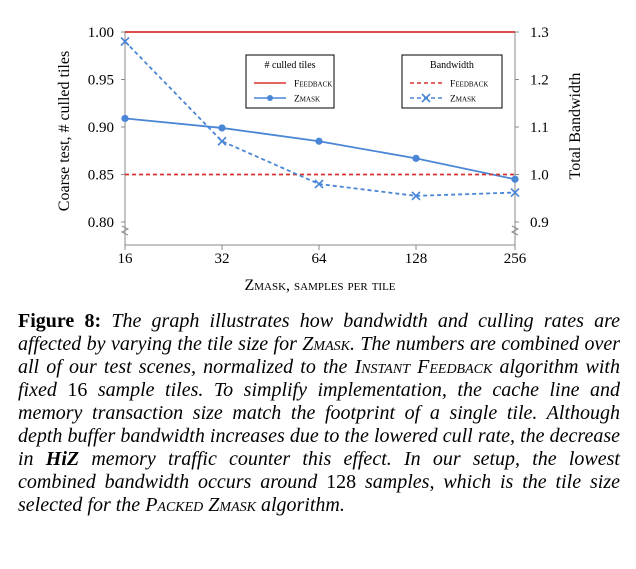 The height and width of the screenshot is (569, 636). Describe the element at coordinates (341, 482) in the screenshot. I see `caption-number-128: 128` at that location.